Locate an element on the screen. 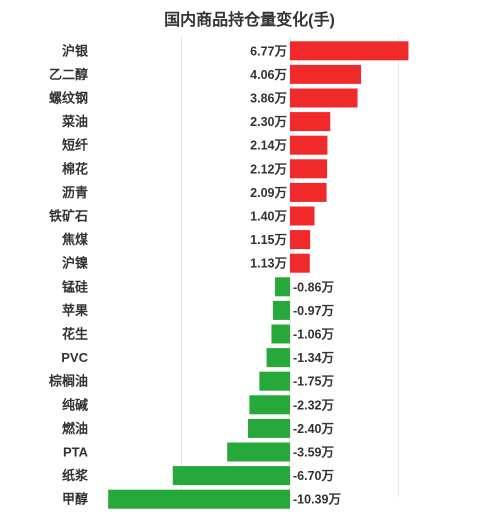  category-label: 乙二醇 is located at coordinates (68, 74).